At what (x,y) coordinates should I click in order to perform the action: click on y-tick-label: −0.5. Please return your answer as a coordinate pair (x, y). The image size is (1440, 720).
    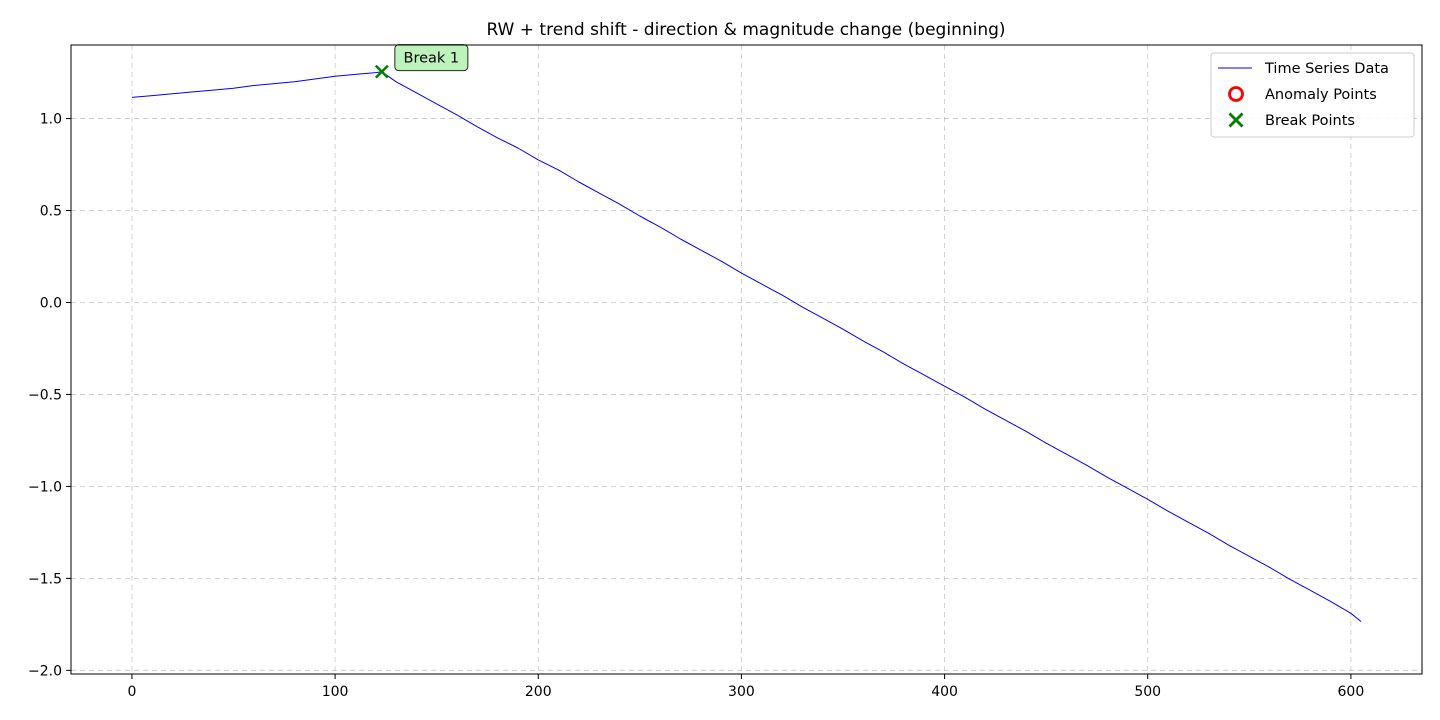
    Looking at the image, I should click on (45, 395).